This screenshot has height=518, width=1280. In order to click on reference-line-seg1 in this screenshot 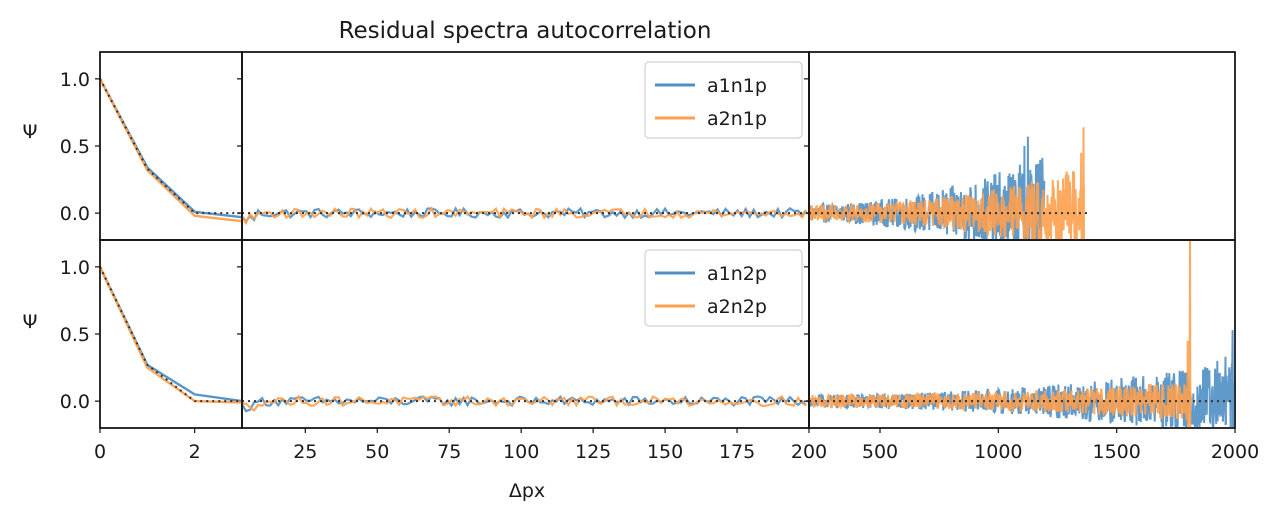, I will do `click(170, 334)`.